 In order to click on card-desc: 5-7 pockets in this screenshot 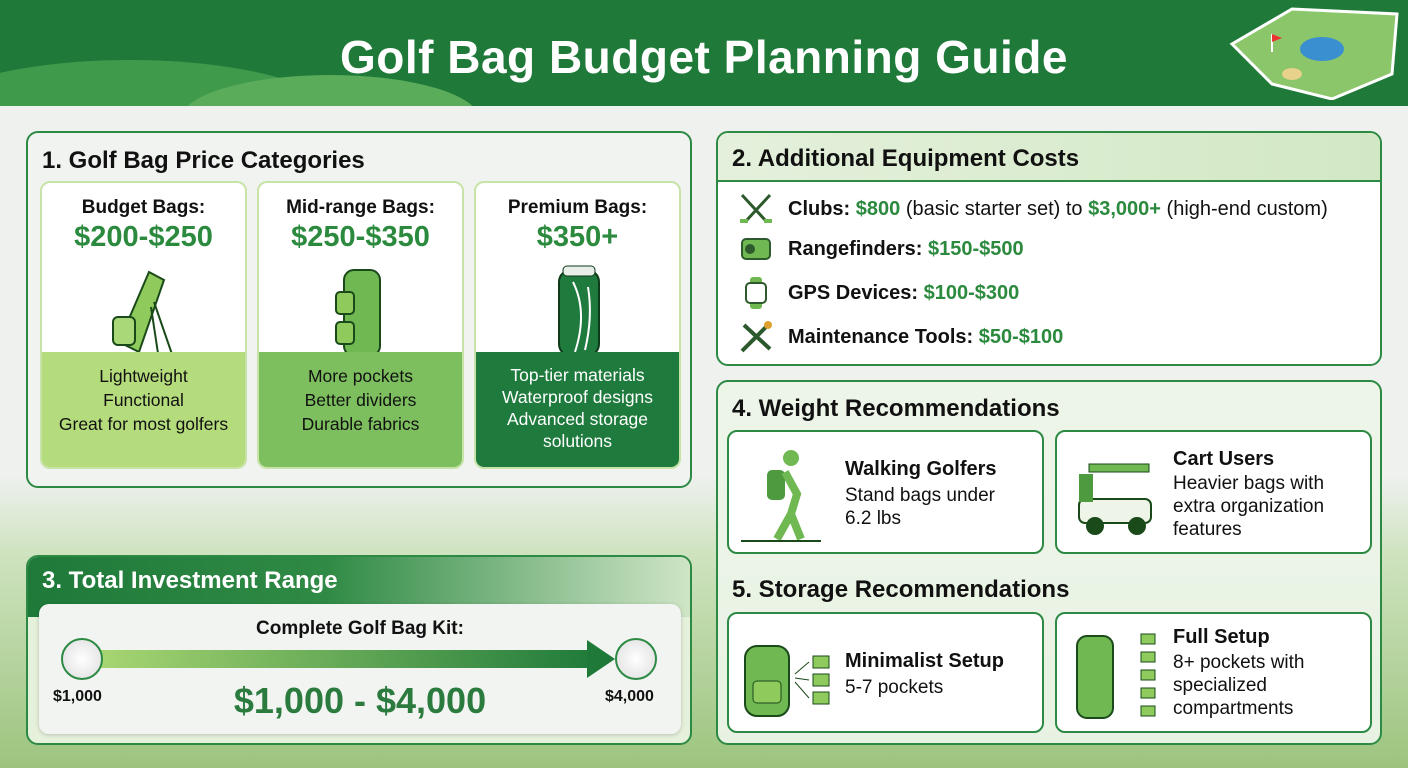, I will do `click(894, 687)`.